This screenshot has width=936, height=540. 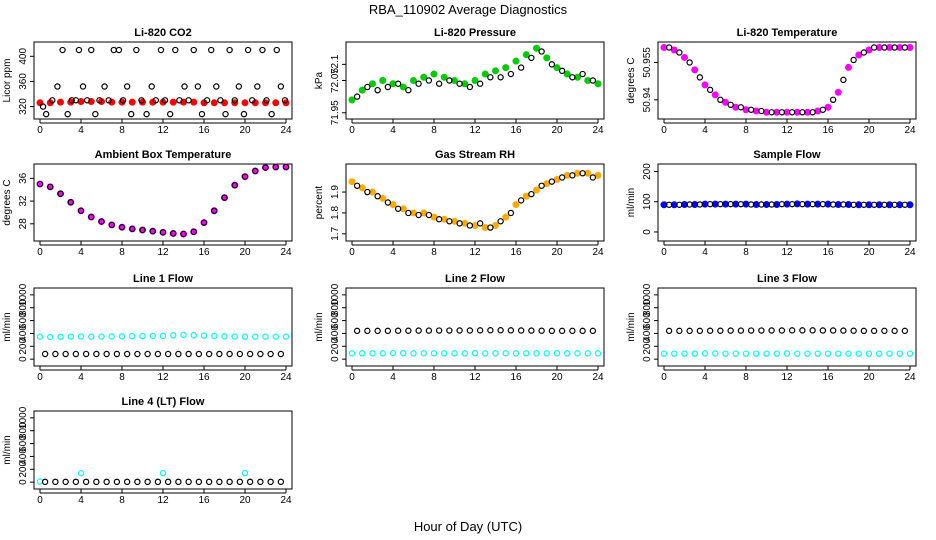 What do you see at coordinates (335, 112) in the screenshot?
I see `y-tick-label: 71.95` at bounding box center [335, 112].